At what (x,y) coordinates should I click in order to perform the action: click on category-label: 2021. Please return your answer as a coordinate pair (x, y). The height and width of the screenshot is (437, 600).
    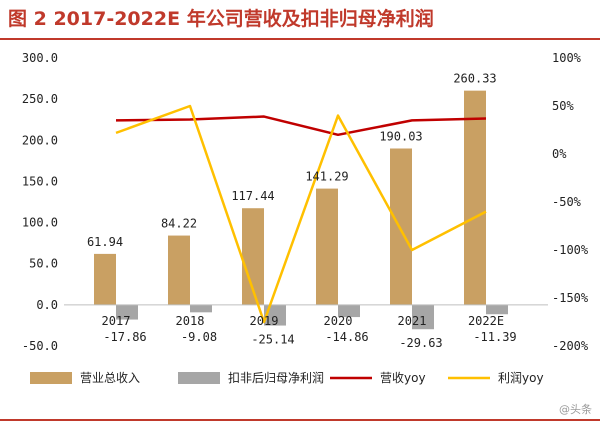
    Looking at the image, I should click on (412, 321).